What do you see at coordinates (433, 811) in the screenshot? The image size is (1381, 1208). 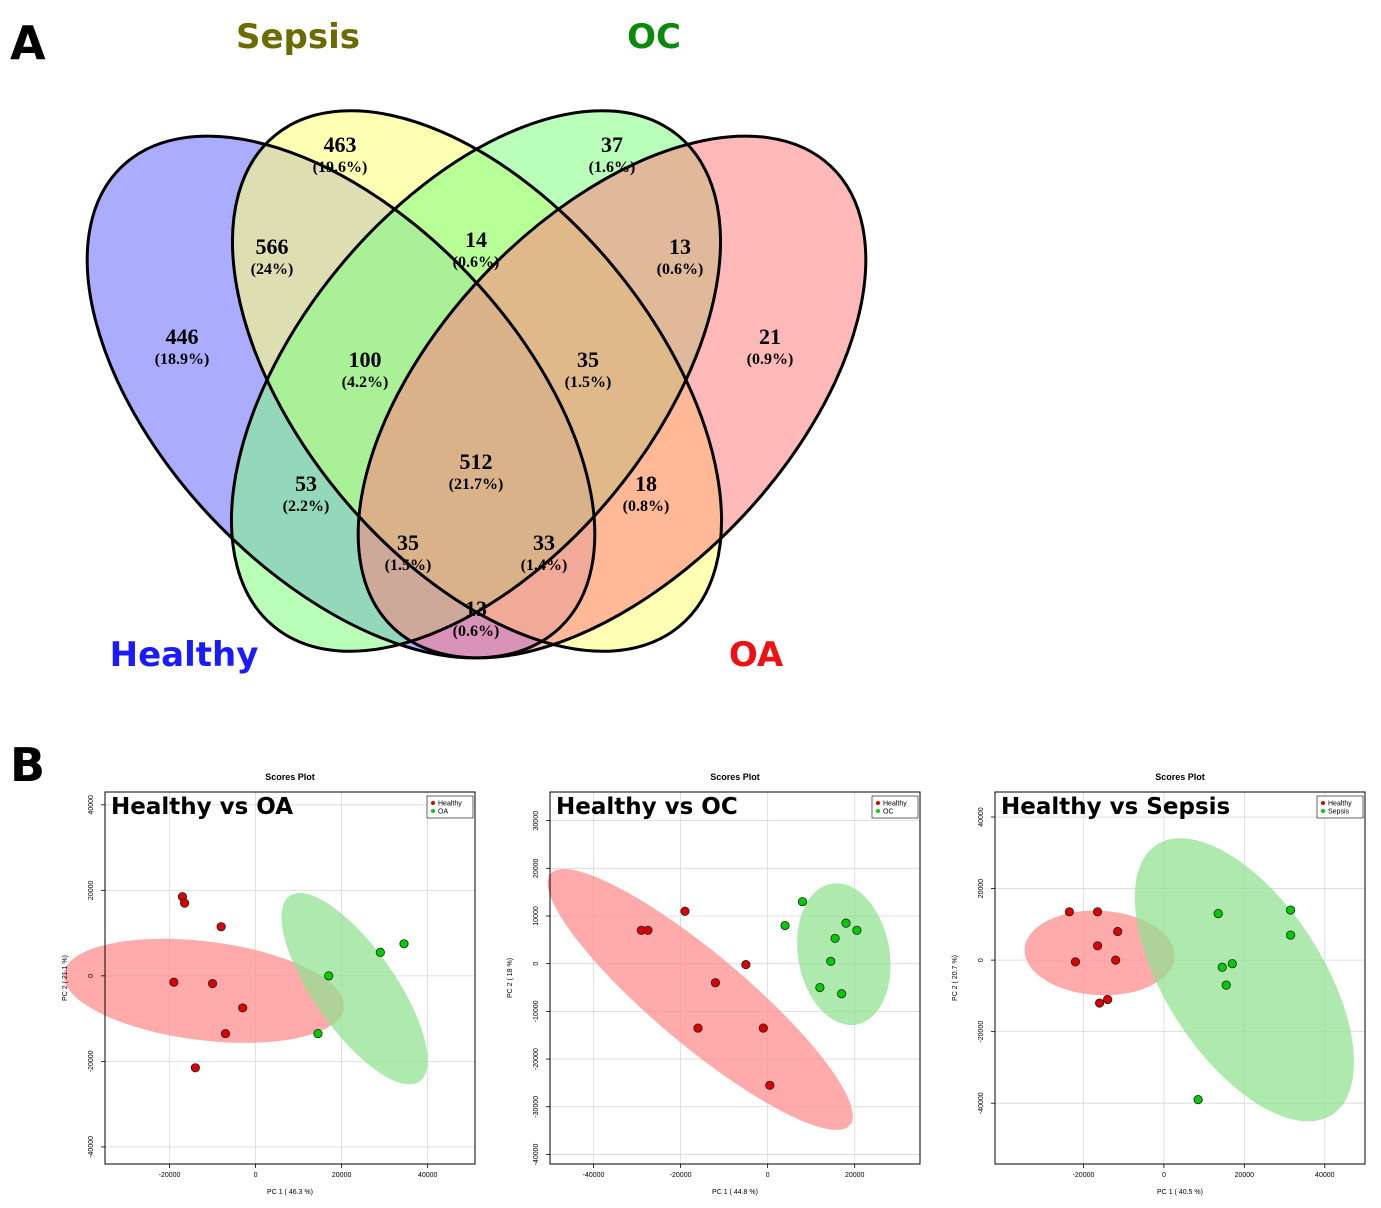 I see `legend-marker-oa` at bounding box center [433, 811].